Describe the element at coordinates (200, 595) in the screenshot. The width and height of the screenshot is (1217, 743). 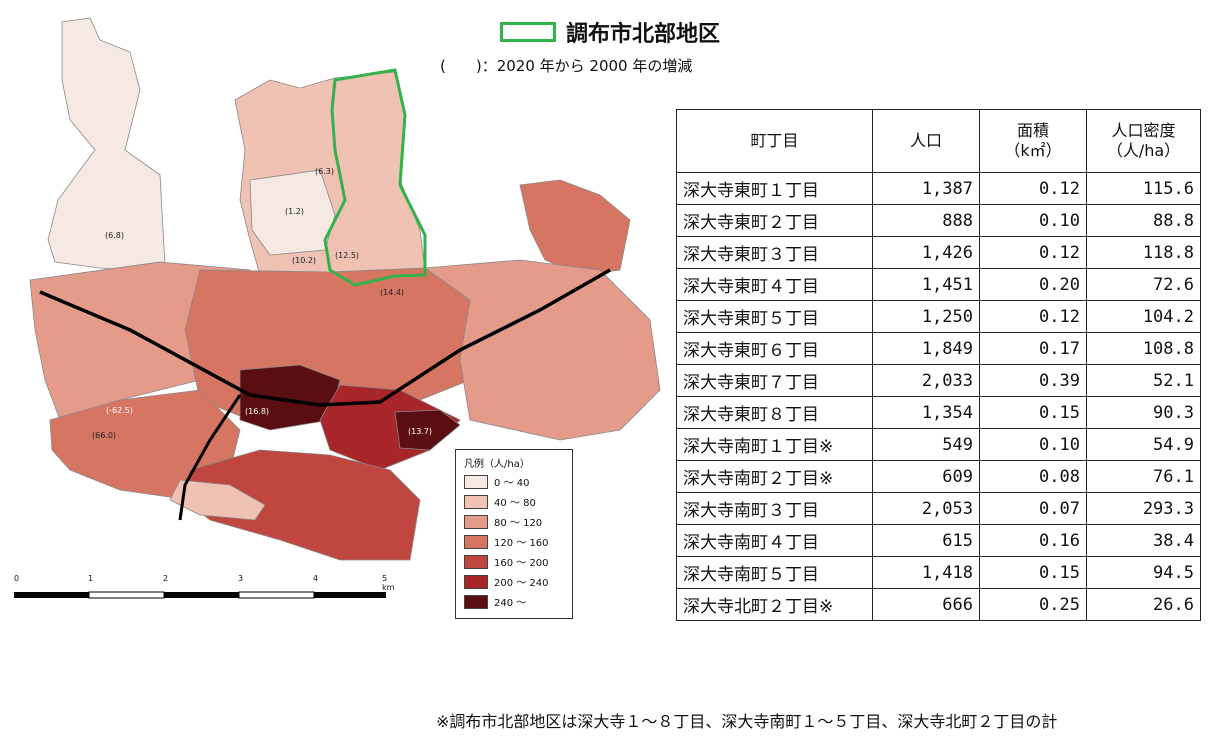
I see `scale-bar-graphic` at that location.